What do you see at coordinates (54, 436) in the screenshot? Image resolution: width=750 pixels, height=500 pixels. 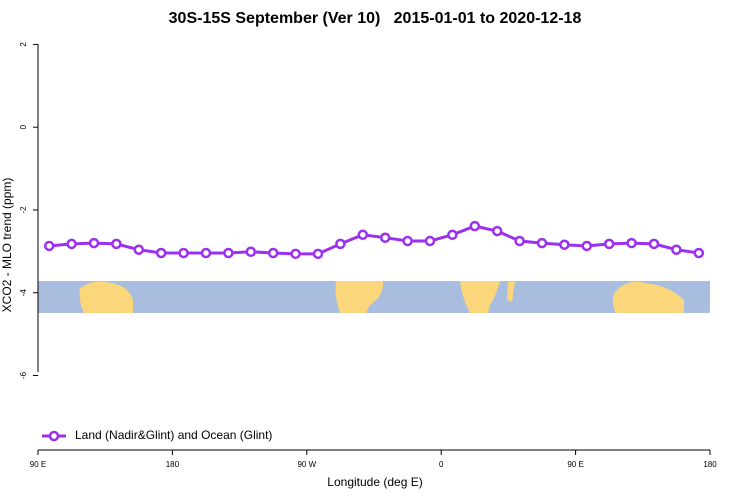 I see `legend-marker` at bounding box center [54, 436].